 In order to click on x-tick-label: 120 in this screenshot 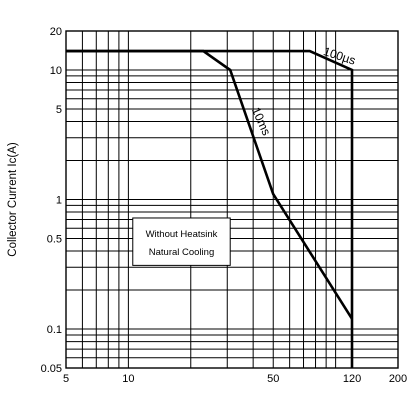, I will do `click(352, 379)`.